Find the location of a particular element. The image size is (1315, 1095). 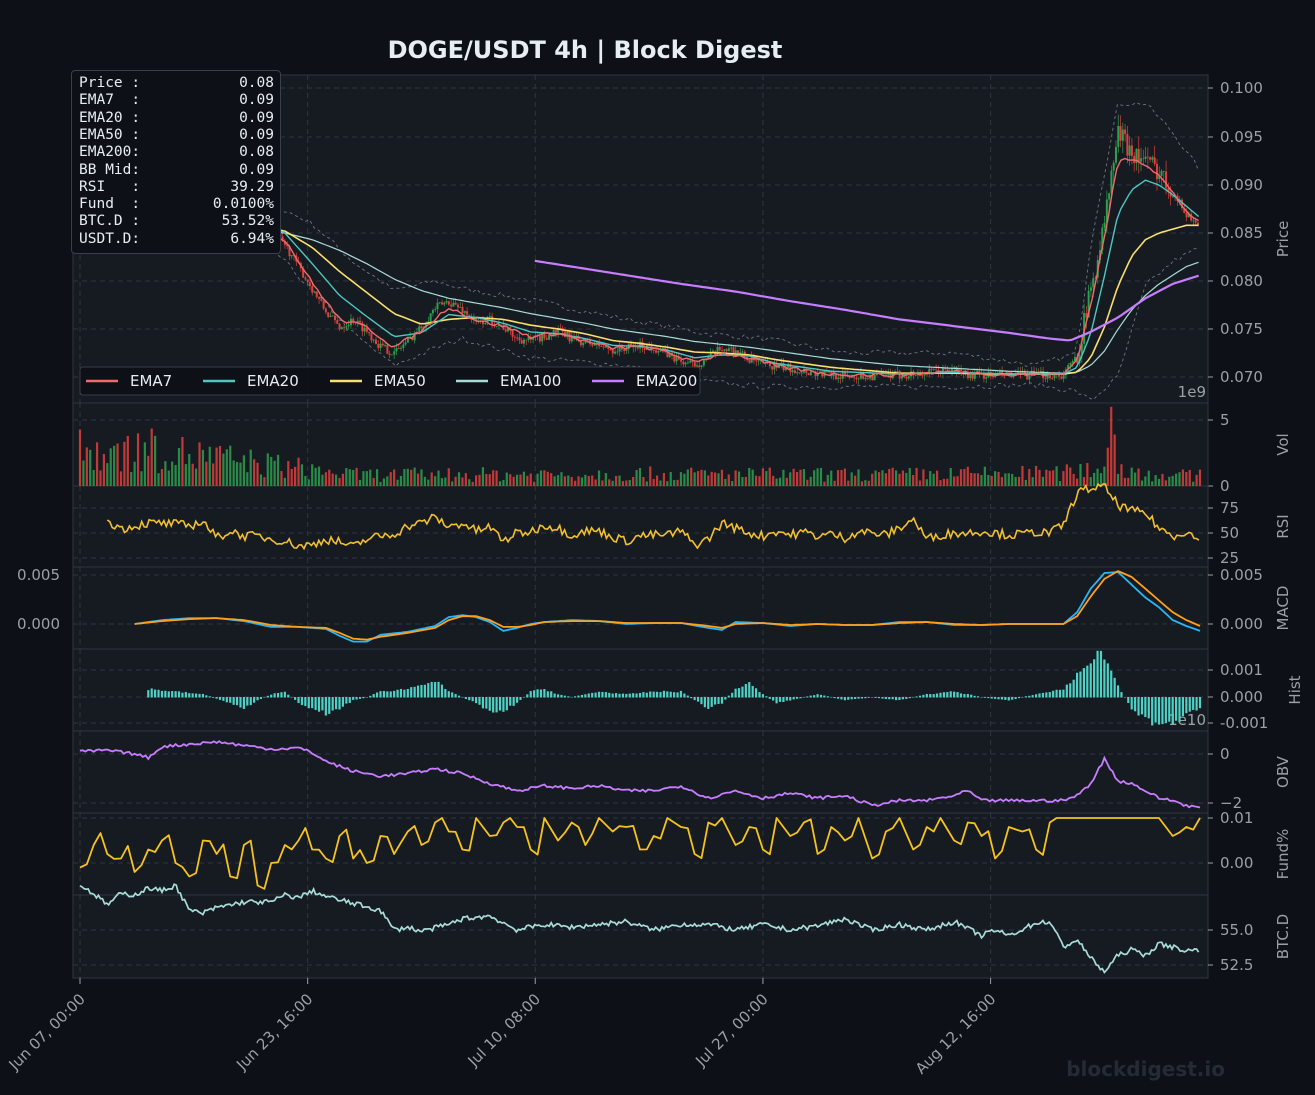

panel-fund is located at coordinates (640, 854).